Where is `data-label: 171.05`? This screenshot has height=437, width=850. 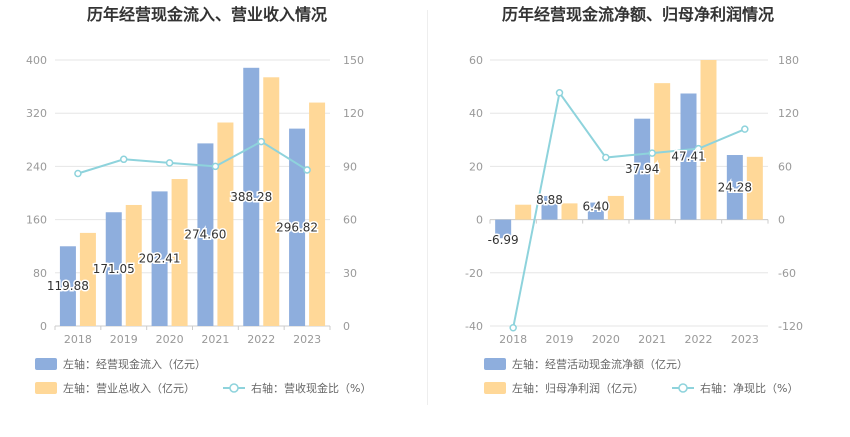 data-label: 171.05 is located at coordinates (114, 269).